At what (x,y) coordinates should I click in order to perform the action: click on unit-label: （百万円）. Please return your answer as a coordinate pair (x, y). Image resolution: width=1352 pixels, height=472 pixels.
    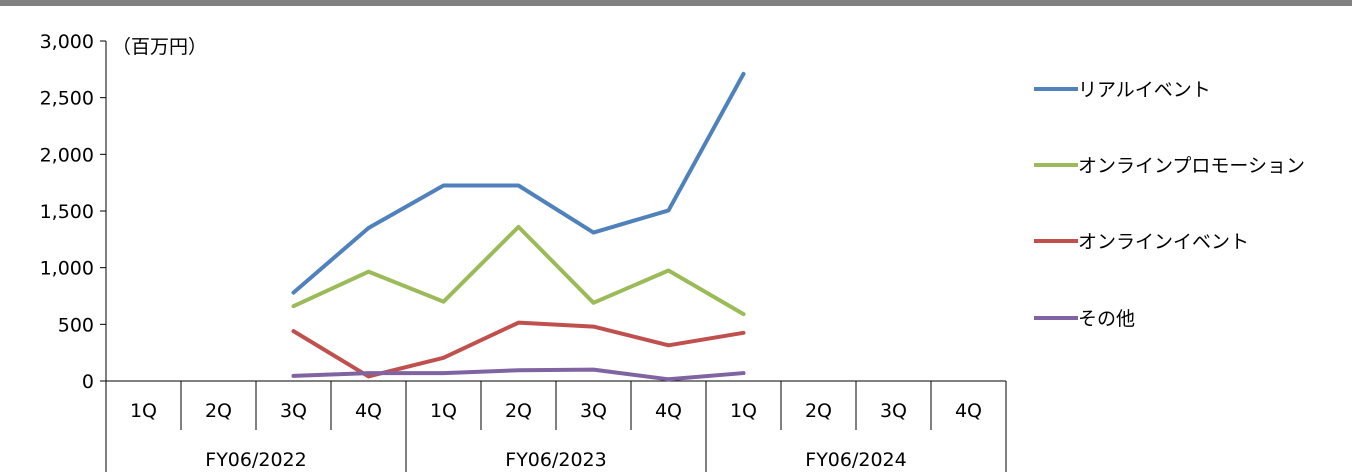
    Looking at the image, I should click on (159, 47).